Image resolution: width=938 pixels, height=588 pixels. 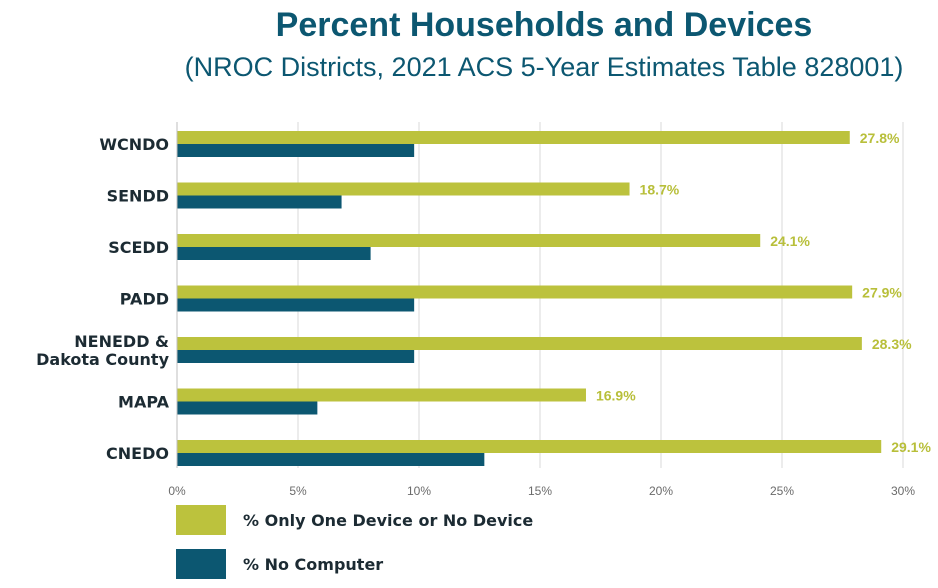 I want to click on data-label: 28.3%, so click(x=892, y=344).